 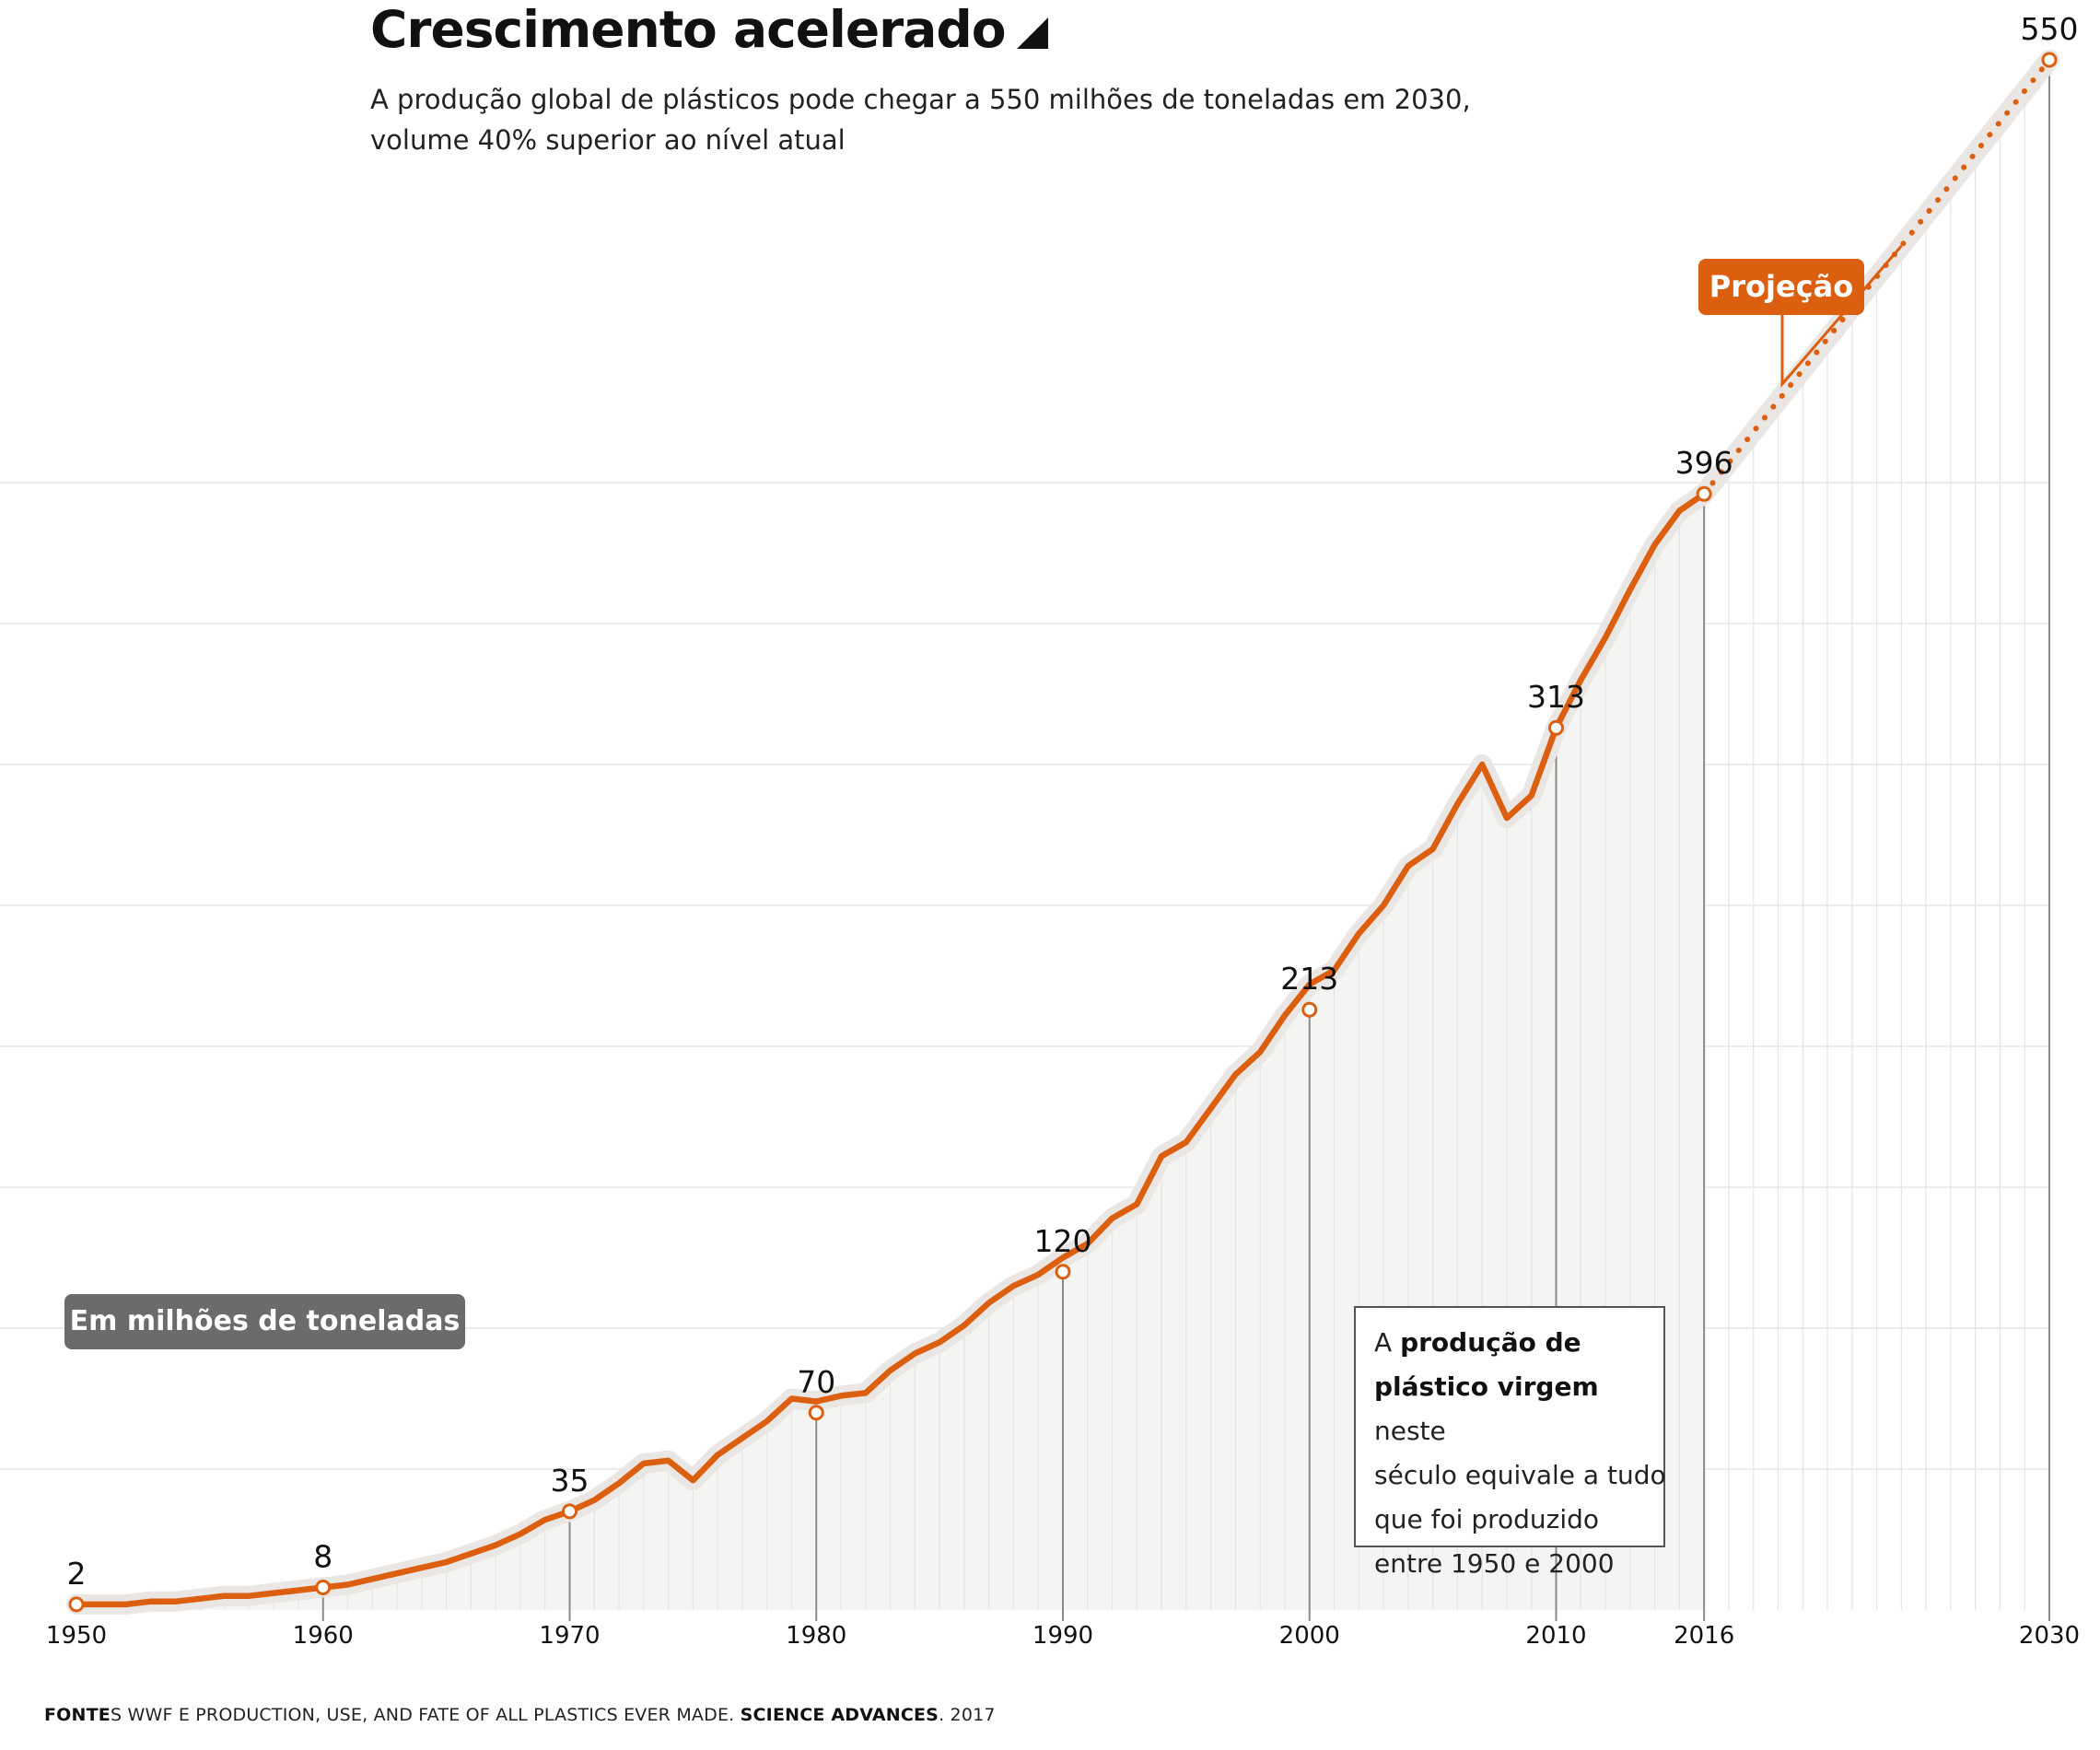 I want to click on subtitle-line-2: volume 40% superior ao nível atual, so click(x=608, y=140).